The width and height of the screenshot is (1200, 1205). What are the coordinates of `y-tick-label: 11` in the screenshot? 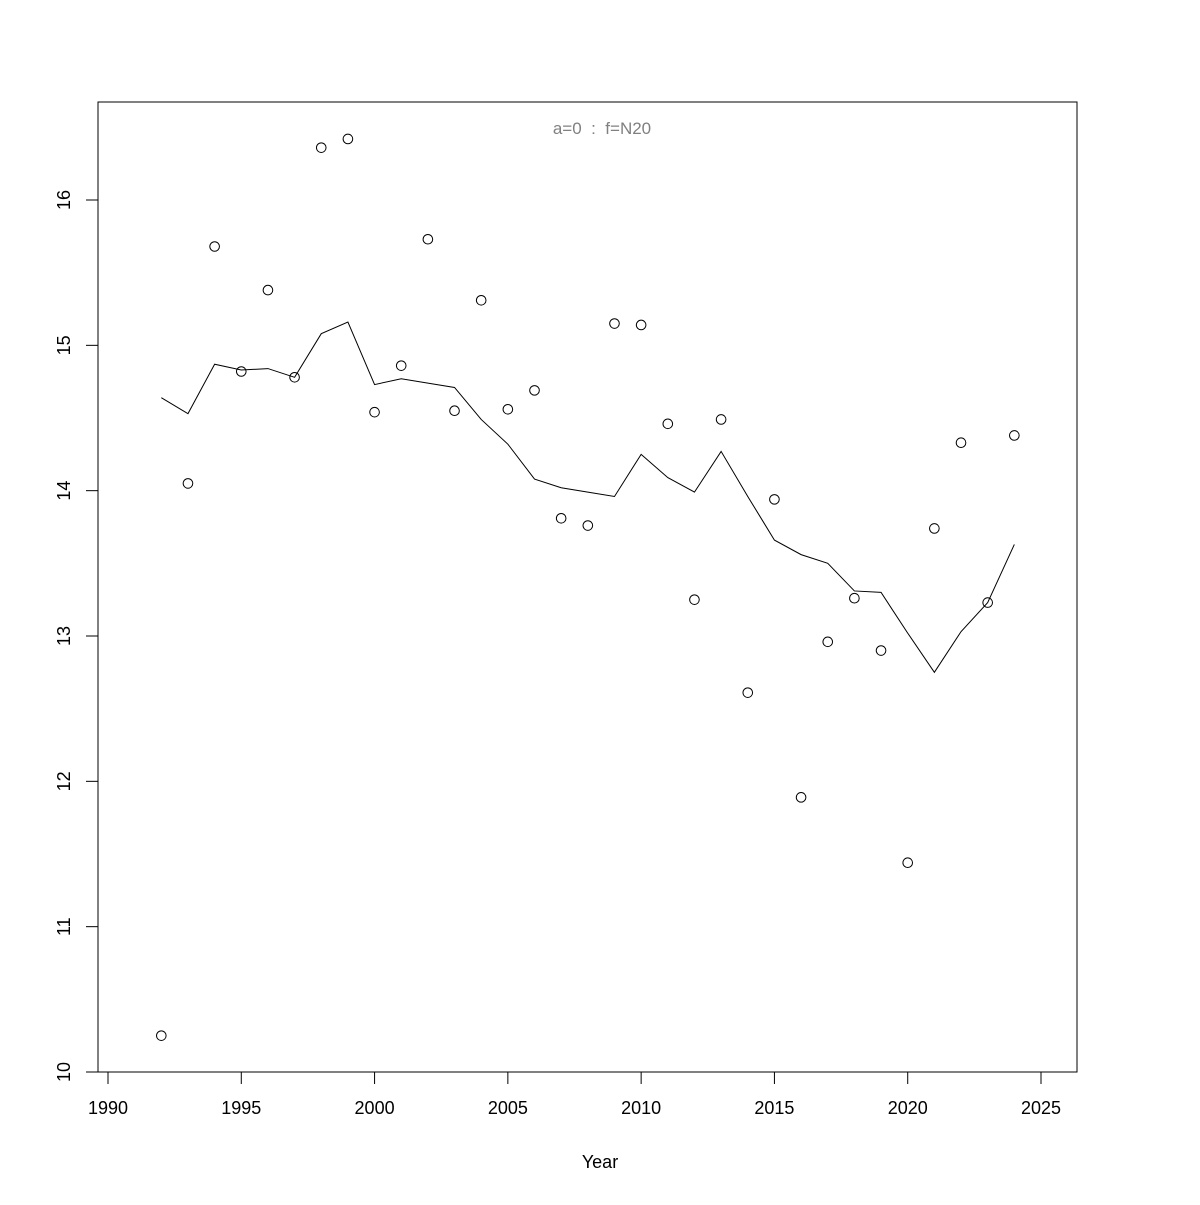 It's located at (64, 926).